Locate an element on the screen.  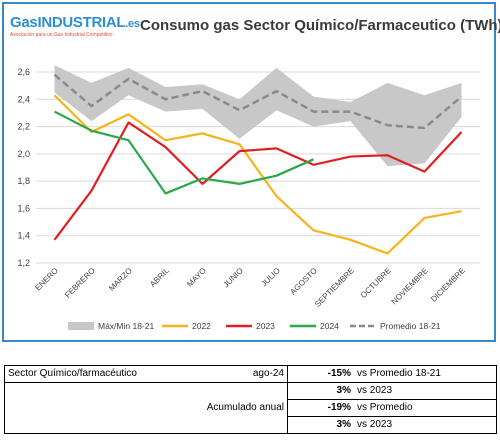
x-tick-label: JUNIO is located at coordinates (233, 277).